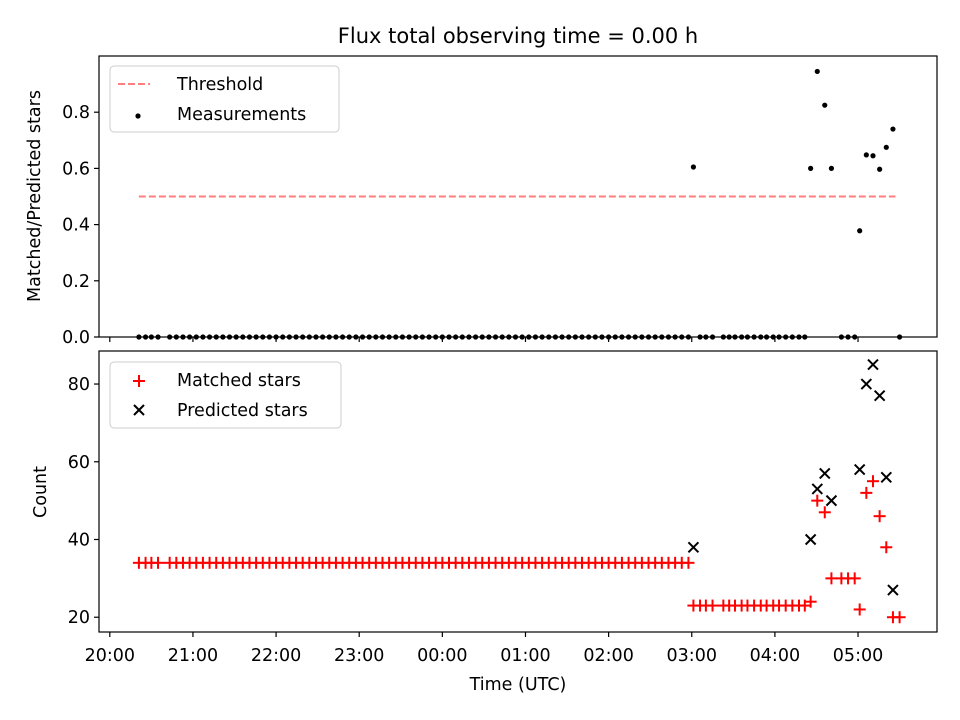 The height and width of the screenshot is (720, 960). Describe the element at coordinates (76, 226) in the screenshot. I see `y-tick-label: 0.4` at that location.